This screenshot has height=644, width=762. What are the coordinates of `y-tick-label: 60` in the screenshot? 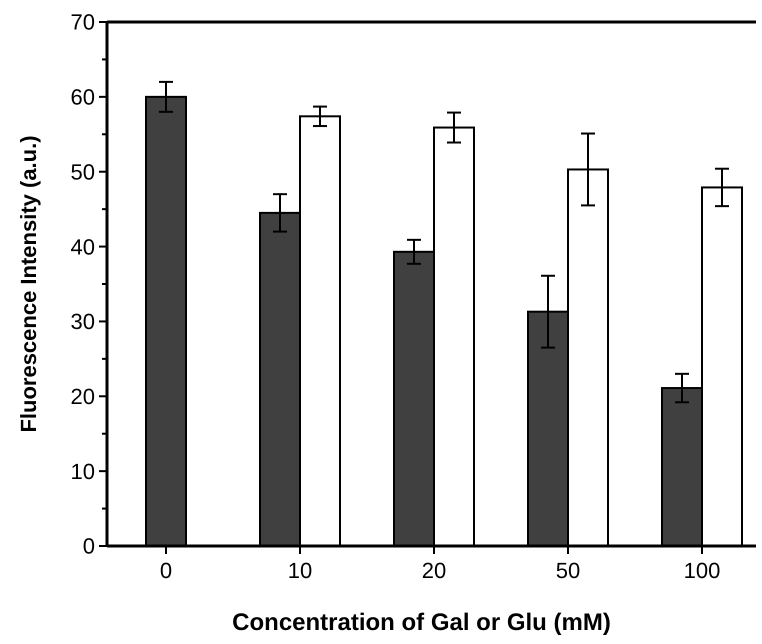 It's located at (82, 97).